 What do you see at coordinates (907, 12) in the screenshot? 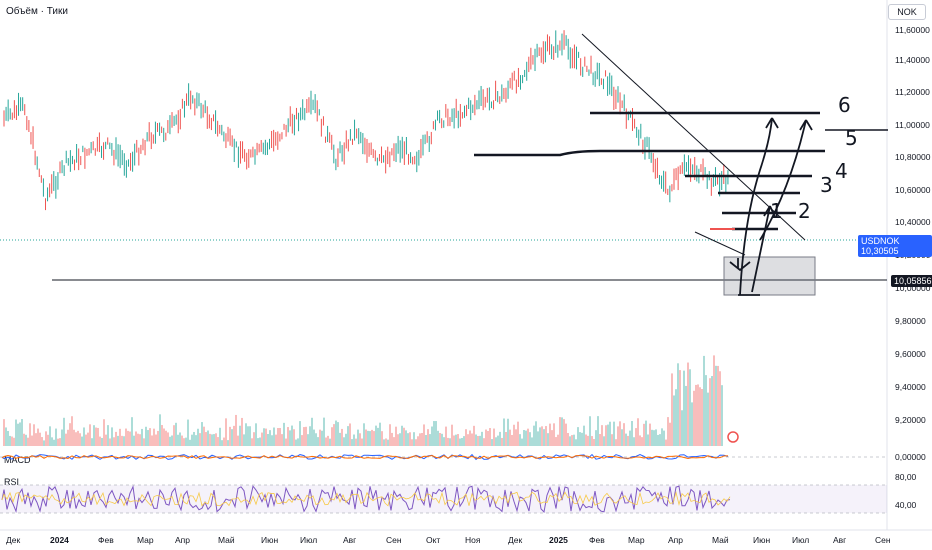
I see `currency-selector: NOK` at bounding box center [907, 12].